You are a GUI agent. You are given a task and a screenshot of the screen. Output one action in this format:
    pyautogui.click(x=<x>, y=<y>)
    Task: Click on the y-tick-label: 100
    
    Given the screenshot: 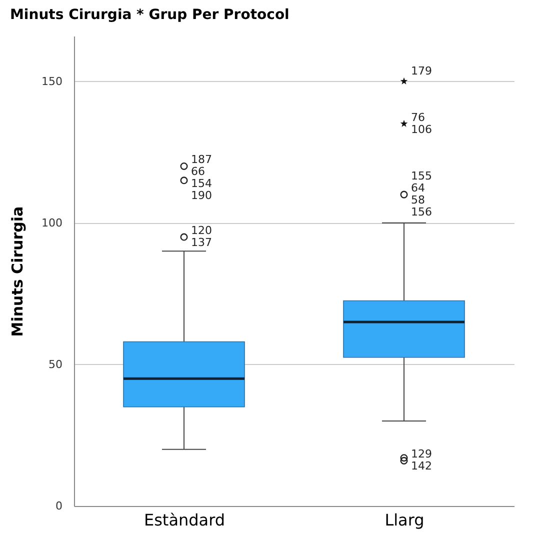 What is the action you would take?
    pyautogui.click(x=52, y=223)
    